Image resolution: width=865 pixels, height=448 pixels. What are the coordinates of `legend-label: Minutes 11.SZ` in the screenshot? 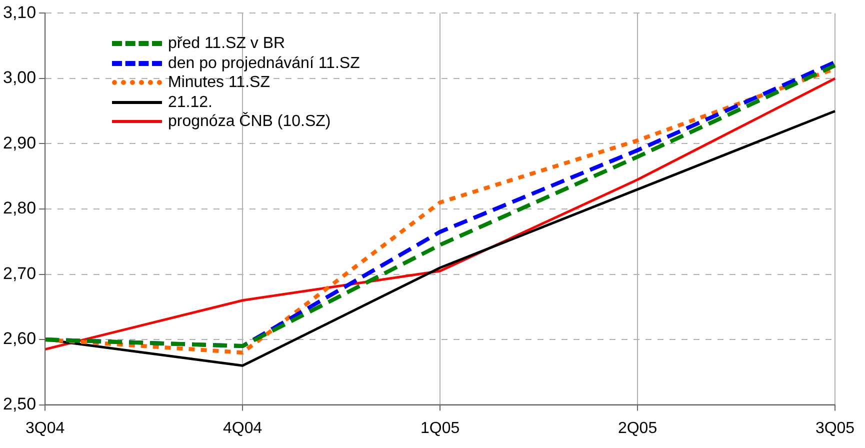 It's located at (219, 82).